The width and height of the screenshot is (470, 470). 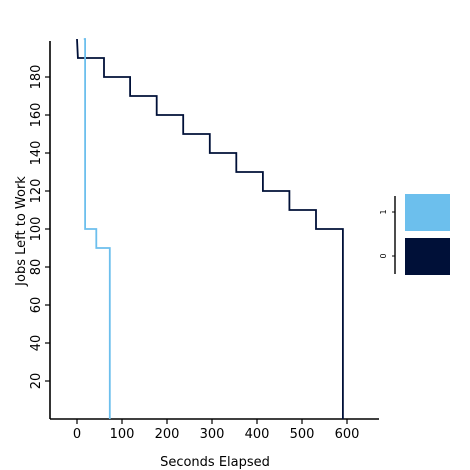 I want to click on y-tick-label: 20, so click(x=36, y=381).